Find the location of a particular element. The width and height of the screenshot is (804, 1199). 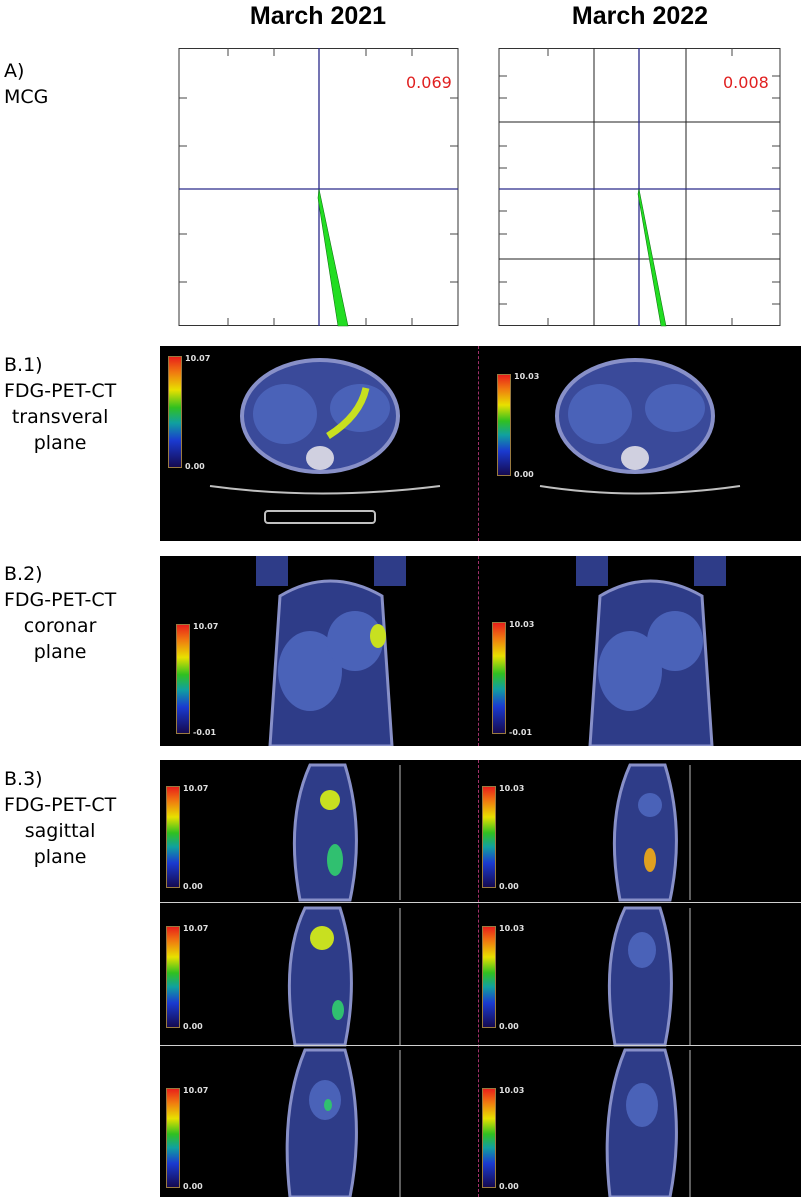

mcg-plot-2022: 0.008 is located at coordinates (639, 187).